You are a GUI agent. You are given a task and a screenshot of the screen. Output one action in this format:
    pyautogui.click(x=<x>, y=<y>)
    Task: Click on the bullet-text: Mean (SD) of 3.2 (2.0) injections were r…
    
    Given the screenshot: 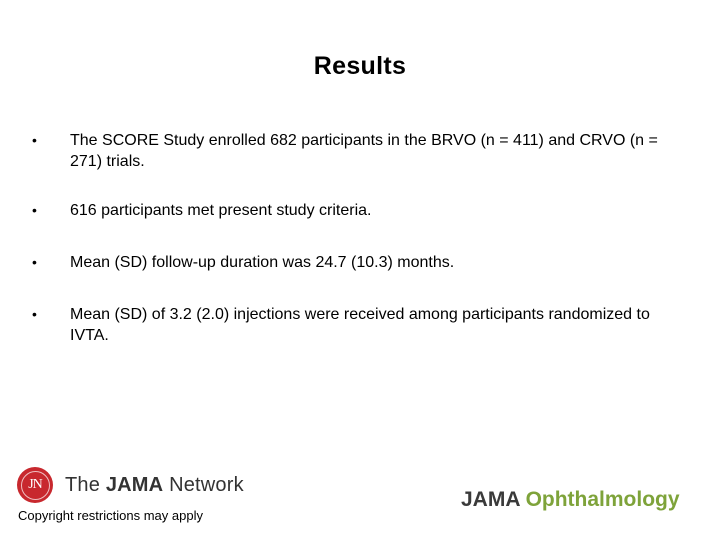 What is the action you would take?
    pyautogui.click(x=360, y=325)
    